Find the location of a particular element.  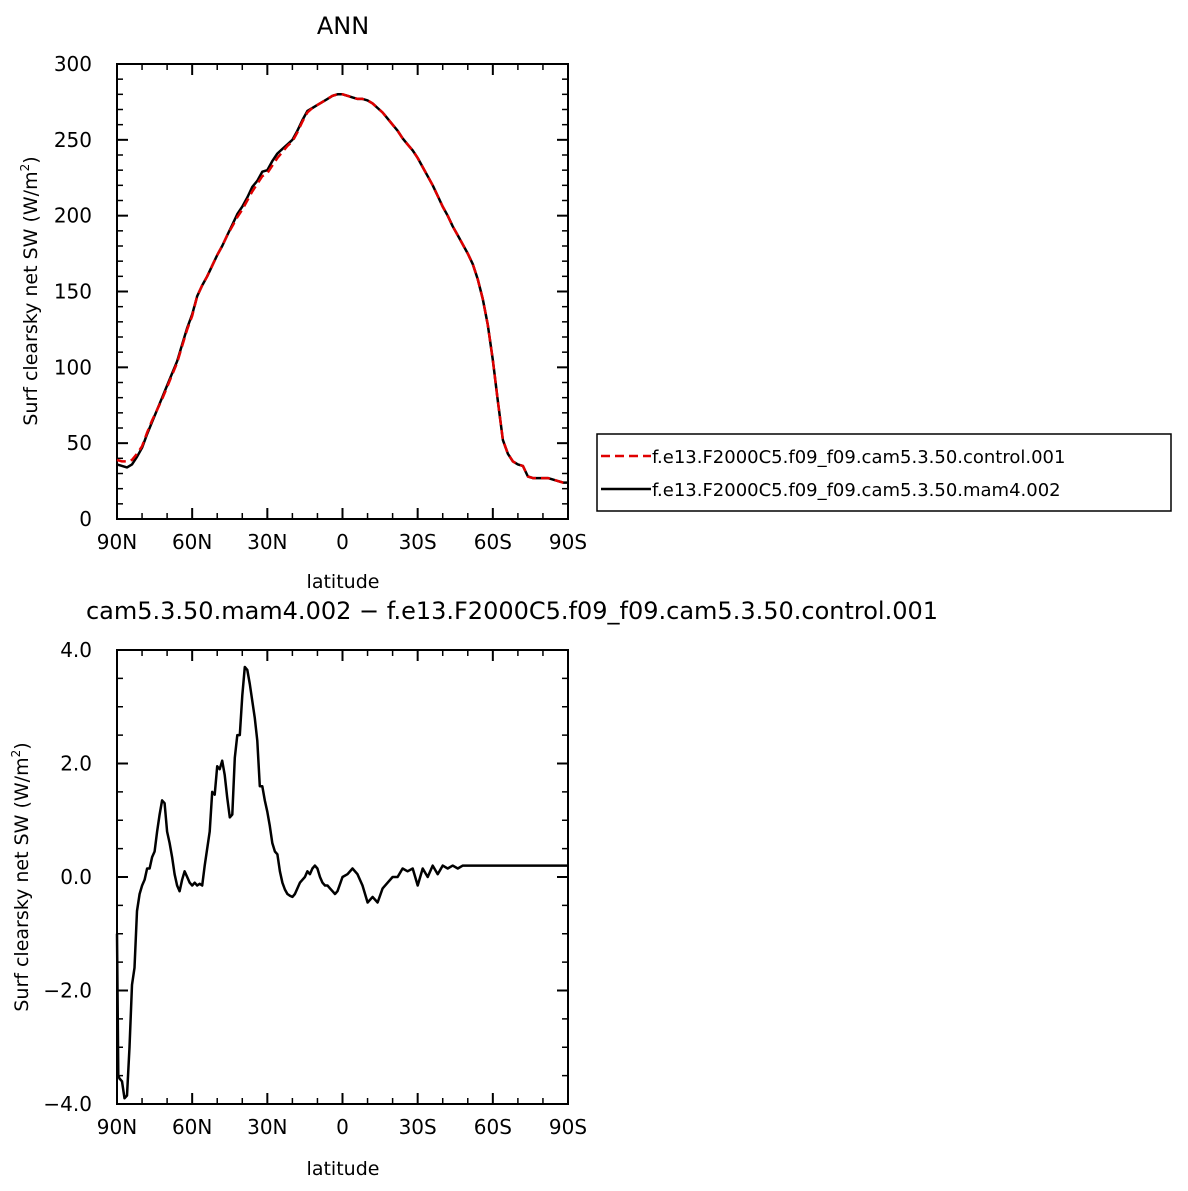

top-y-tick-label: 100 is located at coordinates (73, 367).